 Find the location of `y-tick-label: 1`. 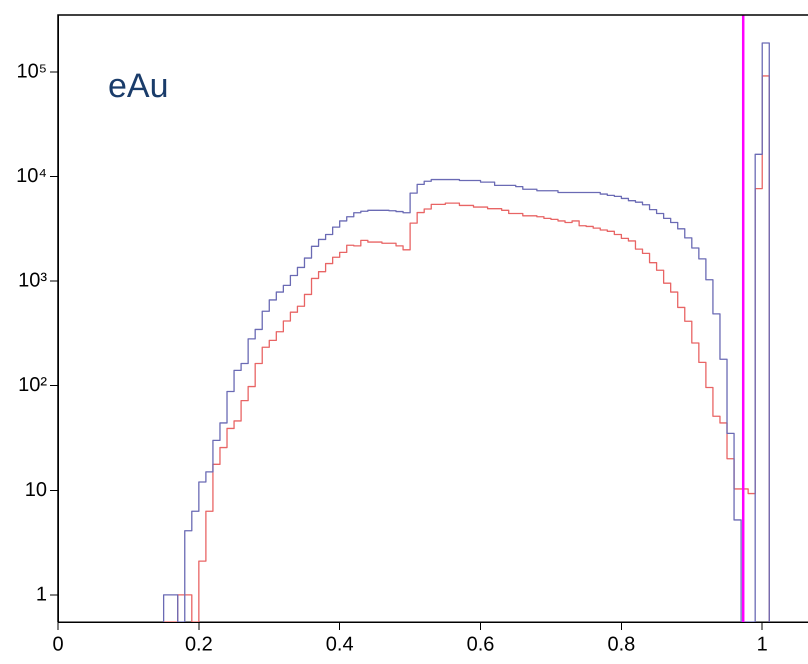

y-tick-label: 1 is located at coordinates (41, 594).